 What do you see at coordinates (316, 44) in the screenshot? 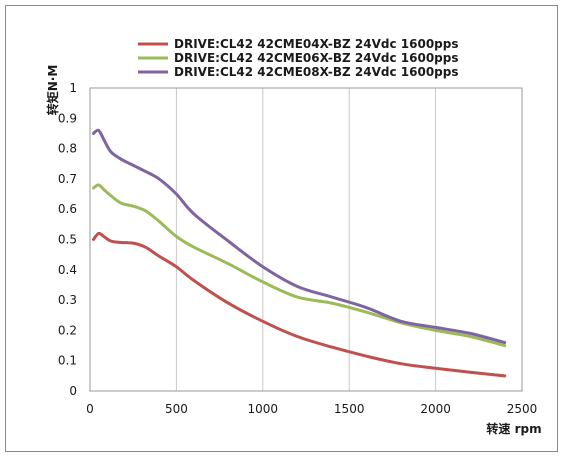
I see `legend-label-1: DRIVE:CL42 42CME04X-BZ 24Vdc 1600pps` at bounding box center [316, 44].